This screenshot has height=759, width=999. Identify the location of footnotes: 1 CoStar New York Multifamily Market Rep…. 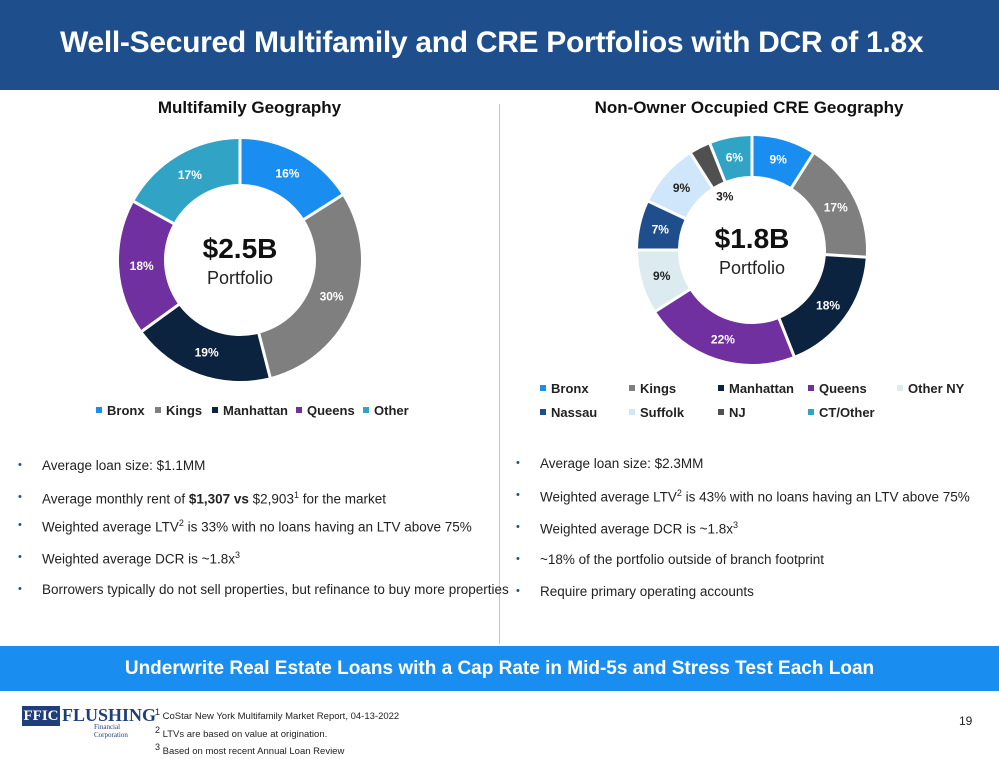
(277, 732).